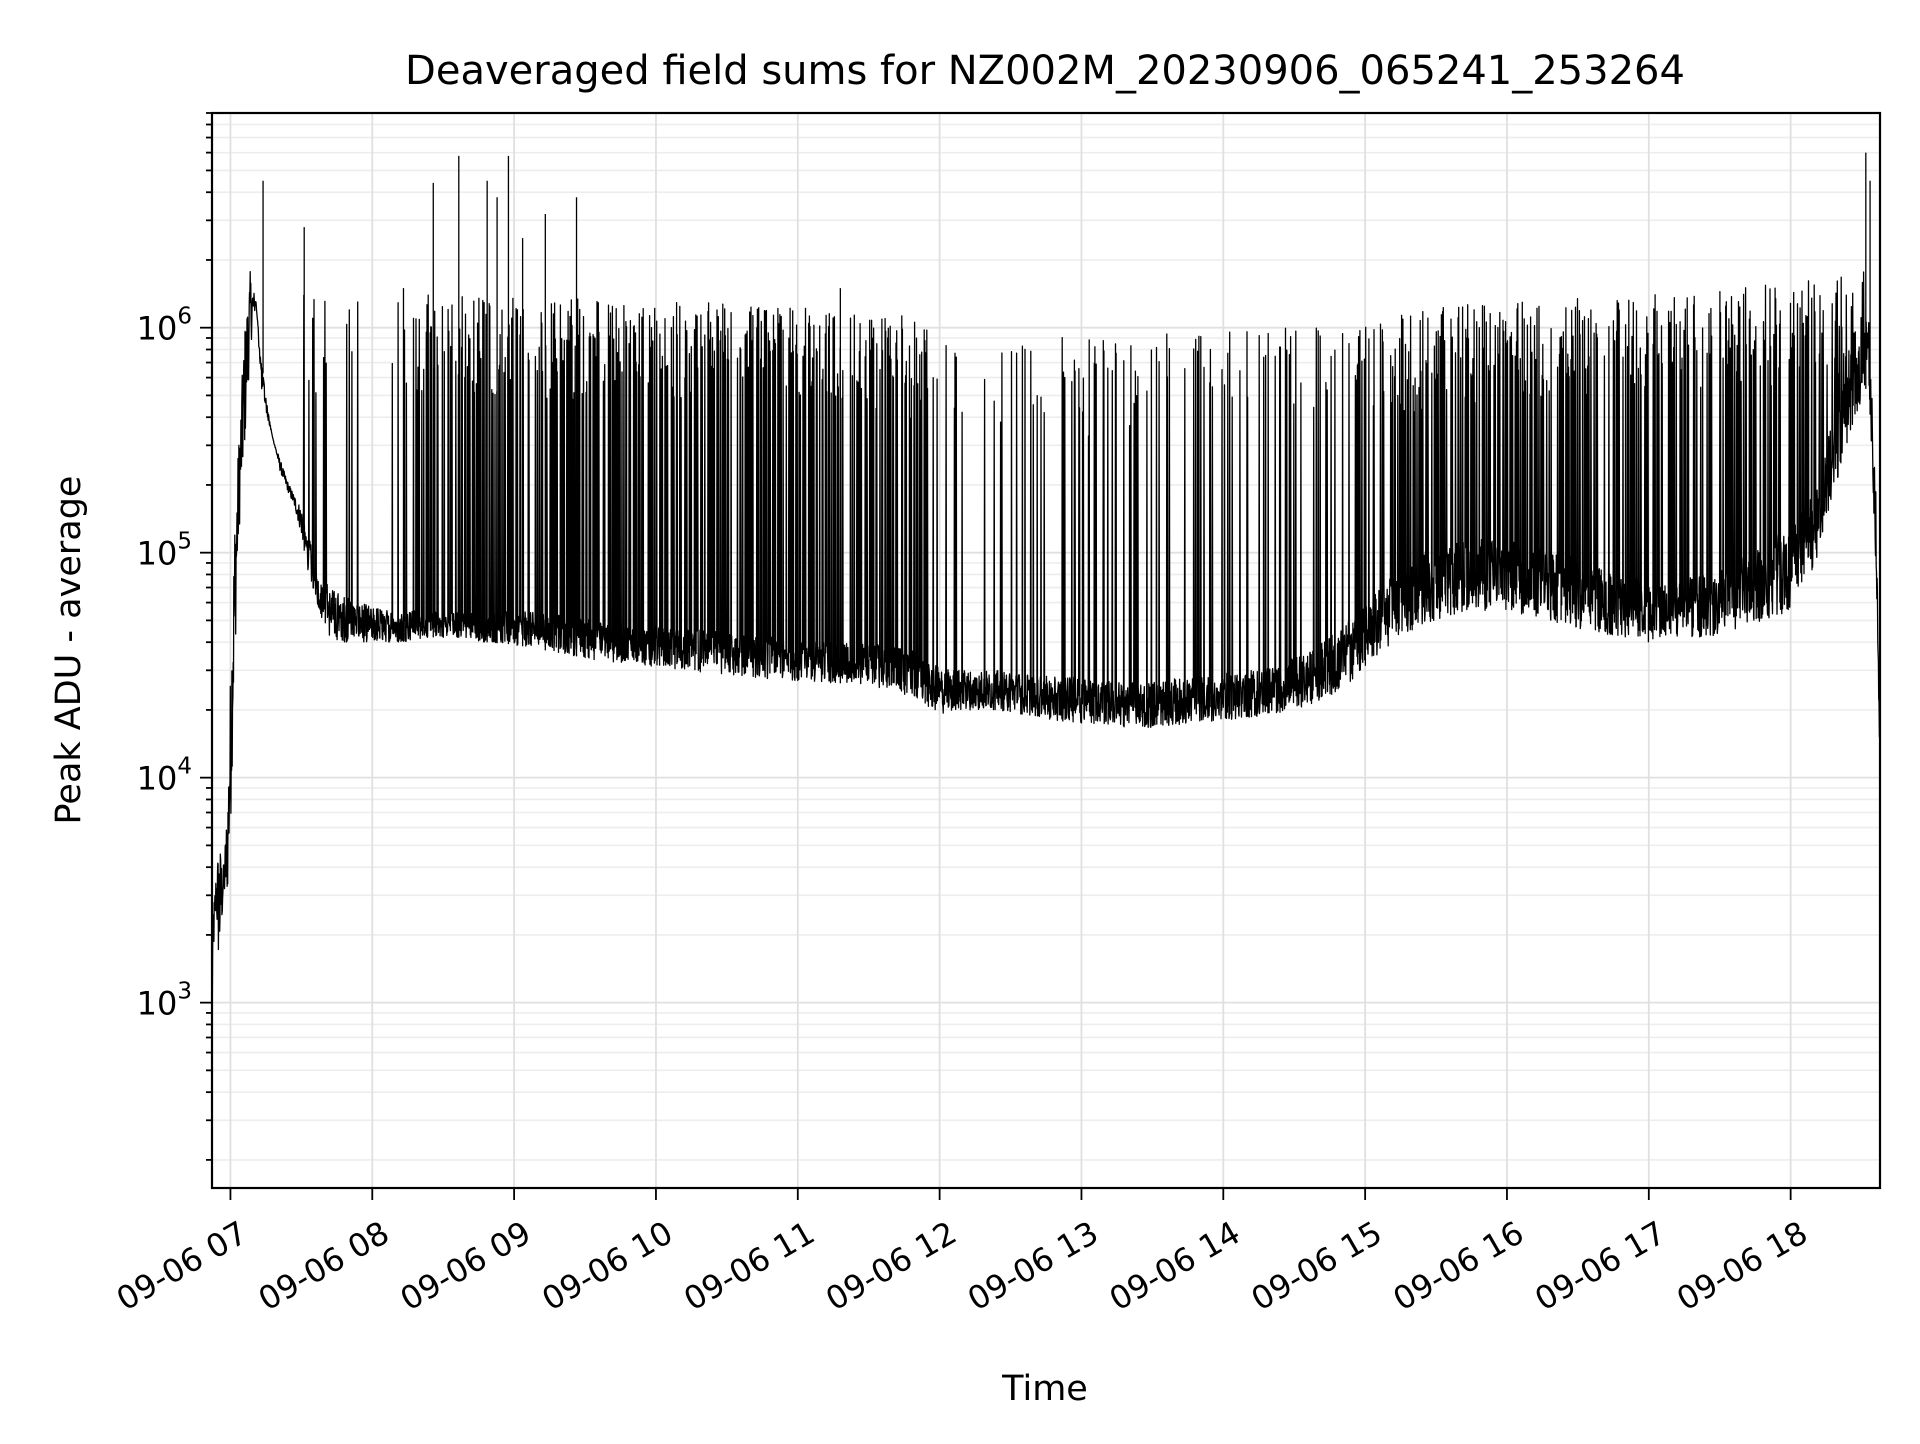  What do you see at coordinates (1742, 1265) in the screenshot?
I see `x-tick-label: 09-06 18` at bounding box center [1742, 1265].